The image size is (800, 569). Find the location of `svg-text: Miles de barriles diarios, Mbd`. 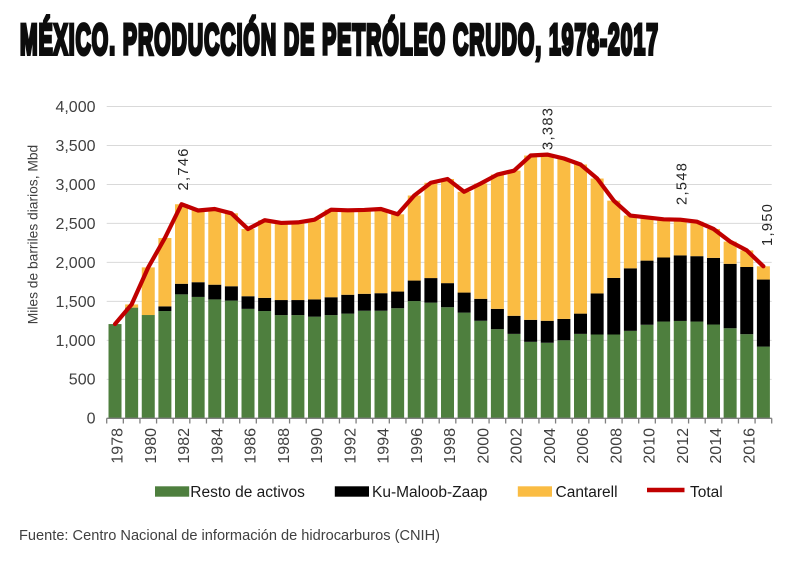

svg-text: Miles de barriles diarios, Mbd is located at coordinates (33, 234).